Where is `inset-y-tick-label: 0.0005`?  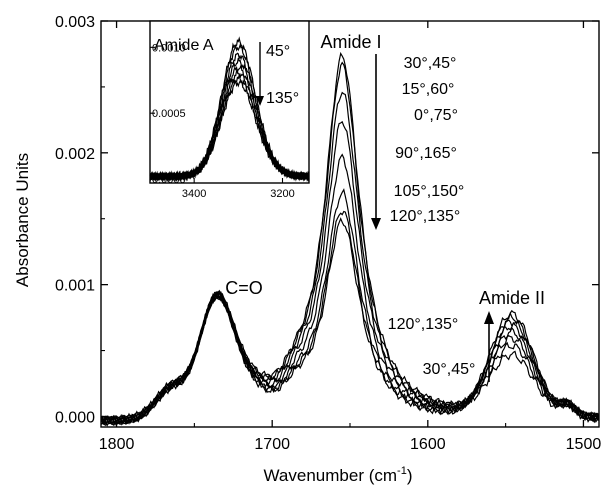
inset-y-tick-label: 0.0005 is located at coordinates (169, 114).